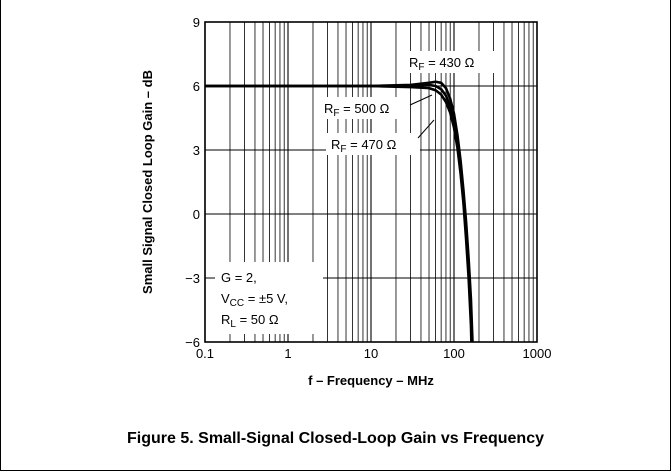  What do you see at coordinates (196, 214) in the screenshot?
I see `y-tick-label: 0` at bounding box center [196, 214].